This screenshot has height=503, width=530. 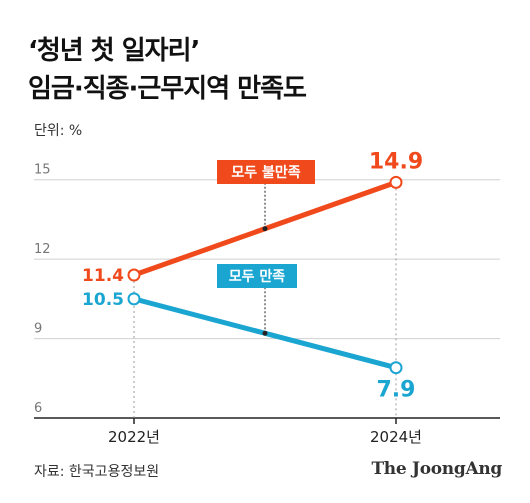 What do you see at coordinates (396, 390) in the screenshot?
I see `data-label: 7.9` at bounding box center [396, 390].